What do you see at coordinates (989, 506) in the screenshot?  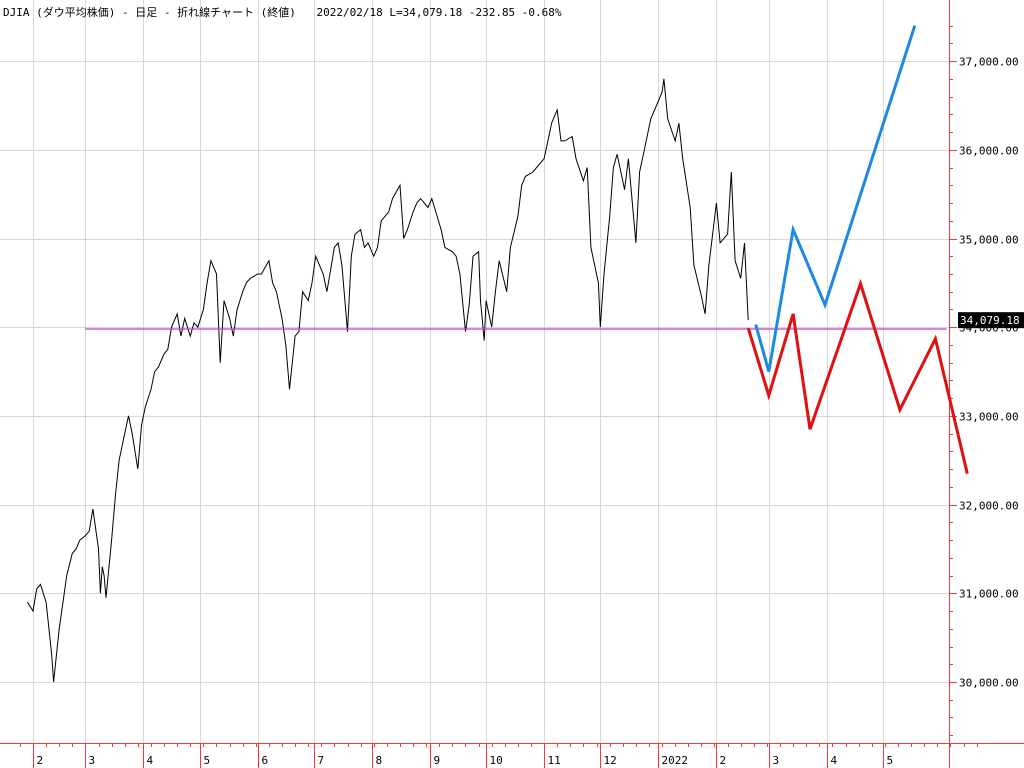 I see `y-tick-label: 32,000.00` at bounding box center [989, 506].